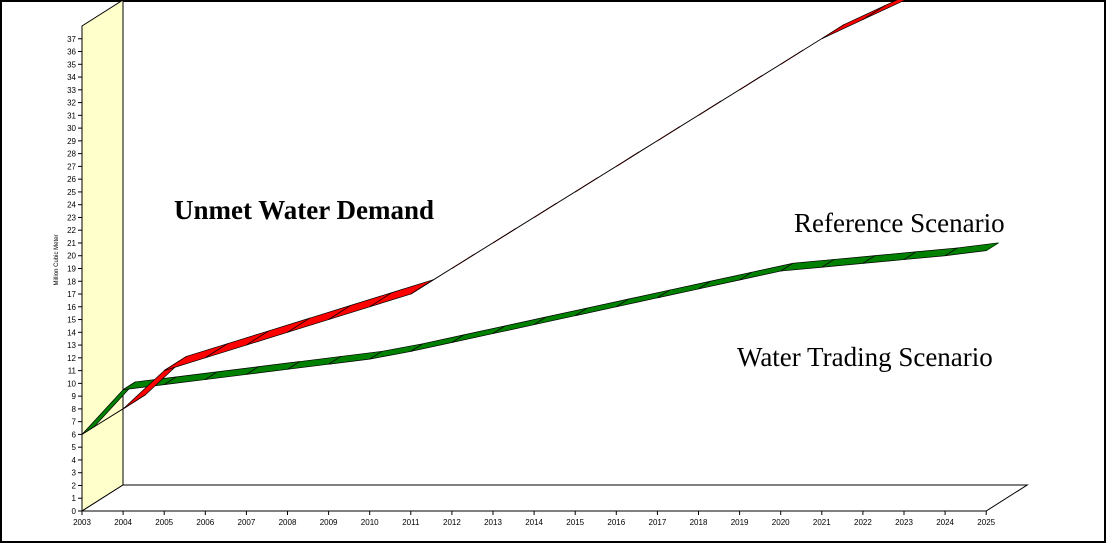  What do you see at coordinates (74, 447) in the screenshot?
I see `y-tick-label: 5` at bounding box center [74, 447].